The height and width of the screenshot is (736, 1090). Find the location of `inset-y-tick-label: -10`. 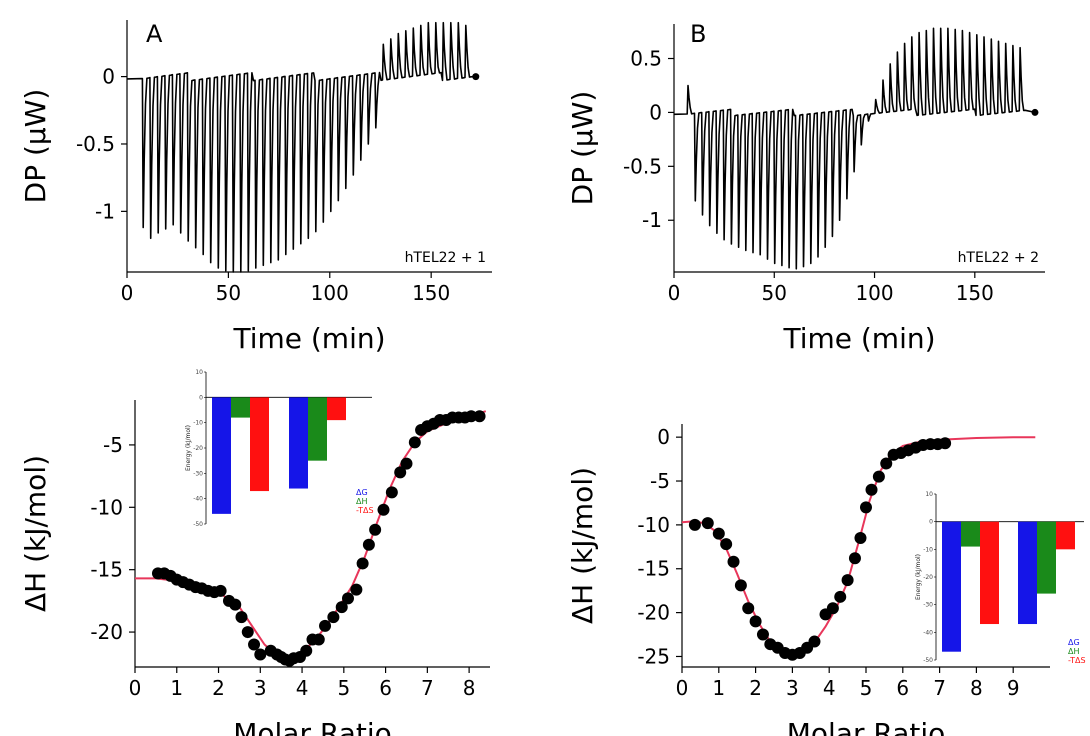

inset-y-tick-label: -10 is located at coordinates (198, 423).